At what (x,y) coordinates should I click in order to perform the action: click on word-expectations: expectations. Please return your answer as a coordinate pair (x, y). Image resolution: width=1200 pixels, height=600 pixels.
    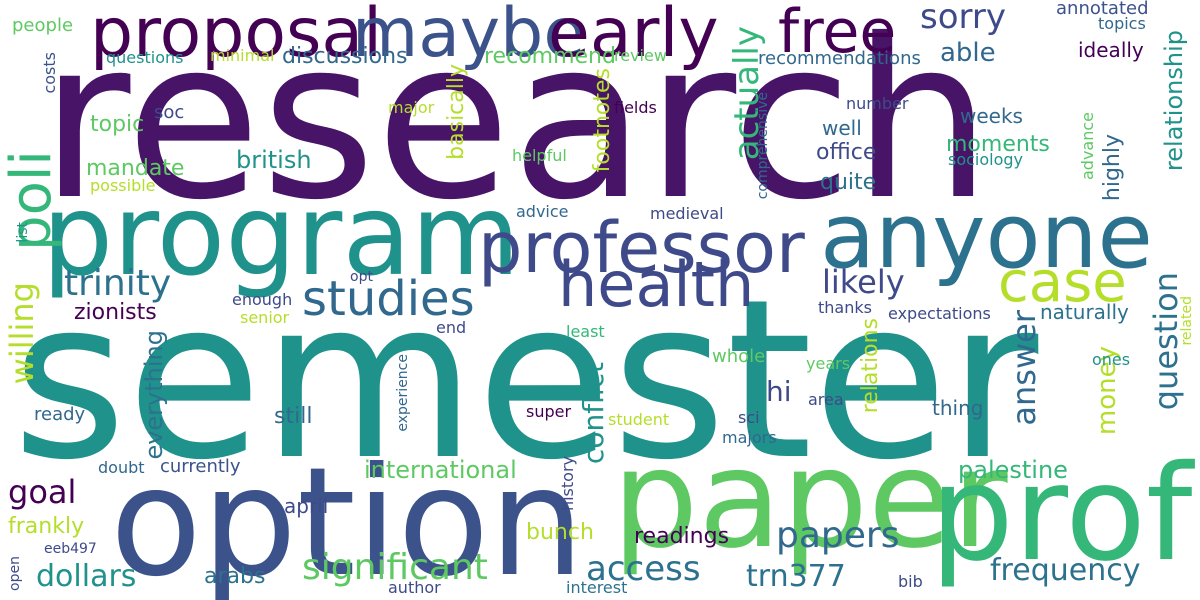
    Looking at the image, I should click on (939, 313).